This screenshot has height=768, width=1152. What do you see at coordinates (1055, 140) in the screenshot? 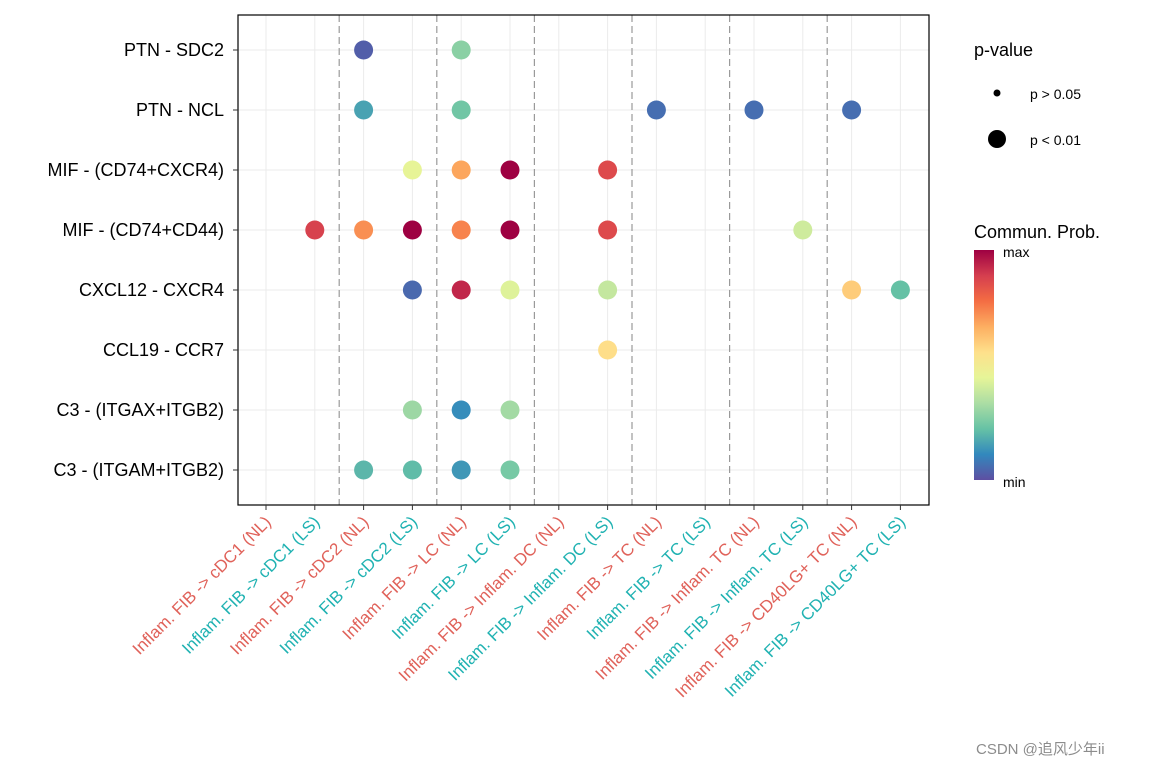
I see `legend-pvalue-label-low: p < 0.01` at bounding box center [1055, 140].